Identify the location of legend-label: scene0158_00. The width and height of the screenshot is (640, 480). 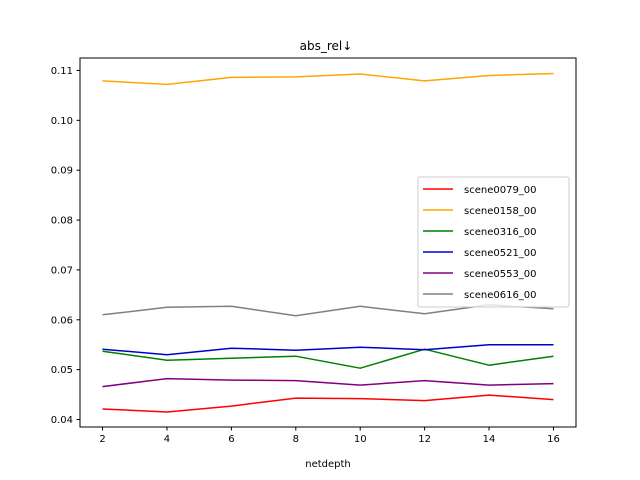
(500, 211).